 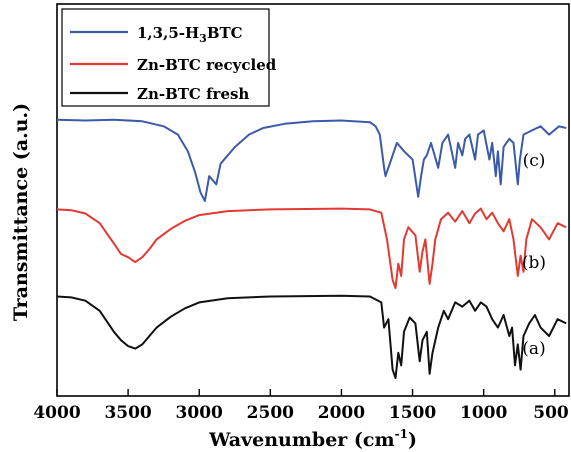 I want to click on x-tick-label: 2000, so click(x=341, y=413).